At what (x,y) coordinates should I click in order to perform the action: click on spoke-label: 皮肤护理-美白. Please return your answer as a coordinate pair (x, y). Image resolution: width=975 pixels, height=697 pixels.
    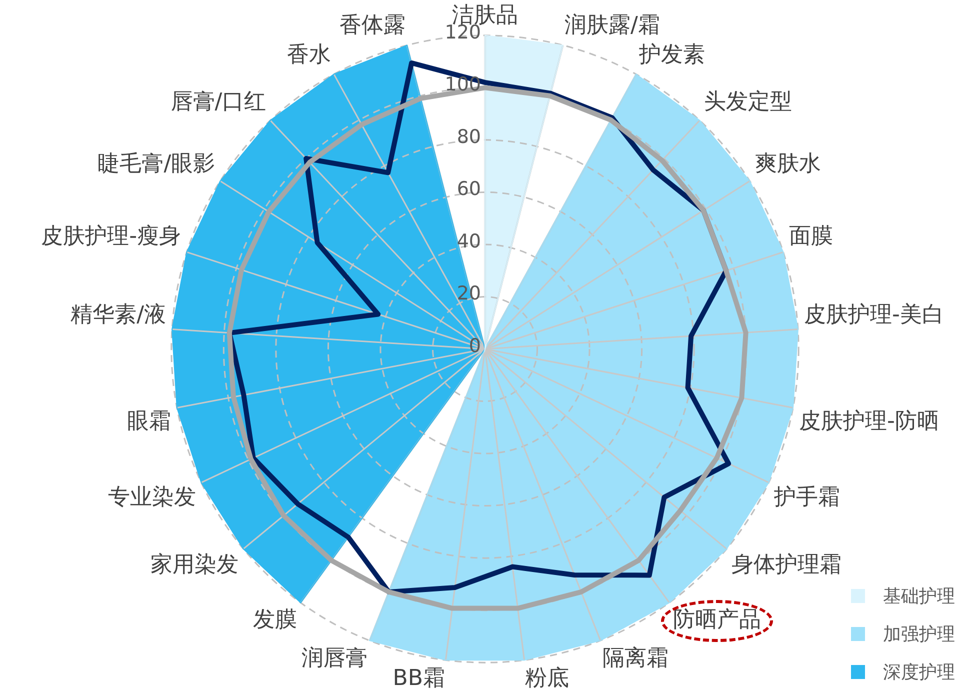
    Looking at the image, I should click on (874, 315).